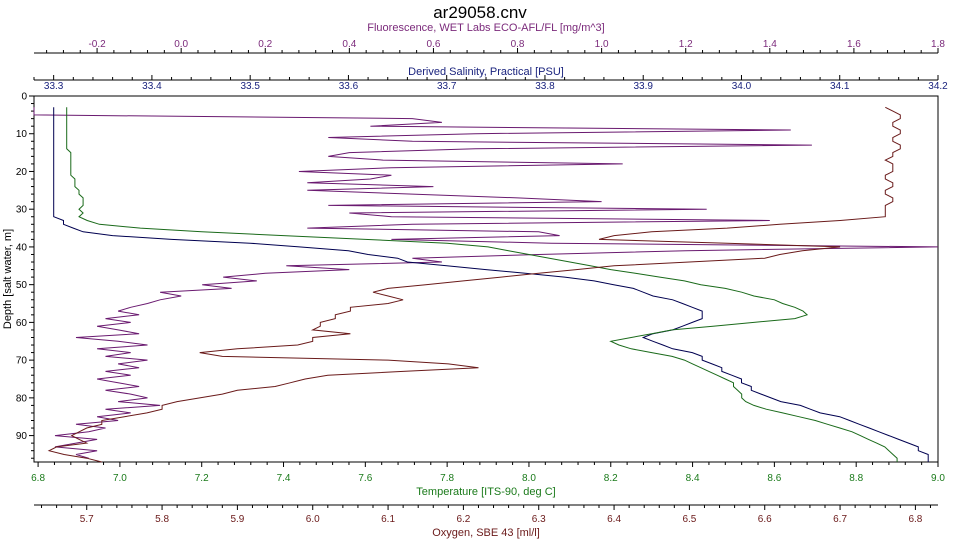 This screenshot has height=540, width=960. What do you see at coordinates (742, 86) in the screenshot?
I see `x-tick-label: 34.0` at bounding box center [742, 86].